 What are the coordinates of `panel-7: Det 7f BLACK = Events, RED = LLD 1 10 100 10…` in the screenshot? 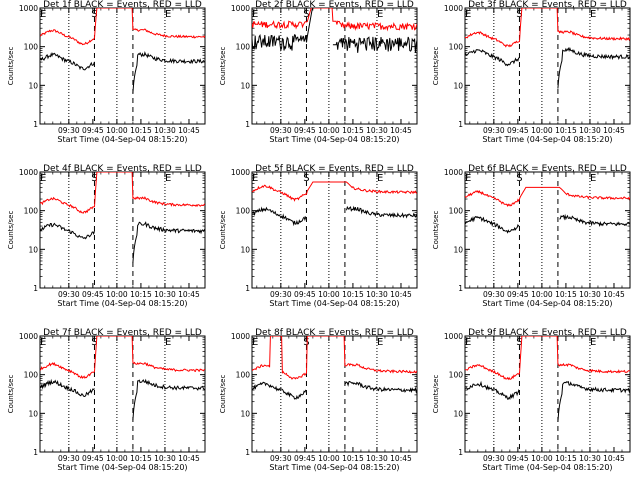 It's located at (106, 400).